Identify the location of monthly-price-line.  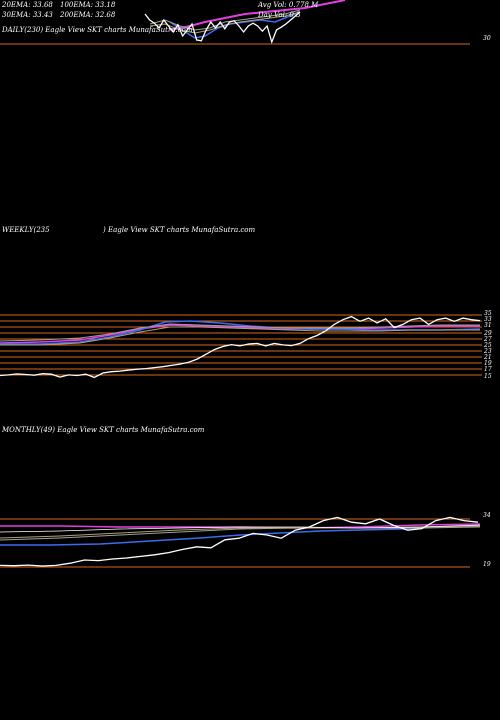
(239, 541).